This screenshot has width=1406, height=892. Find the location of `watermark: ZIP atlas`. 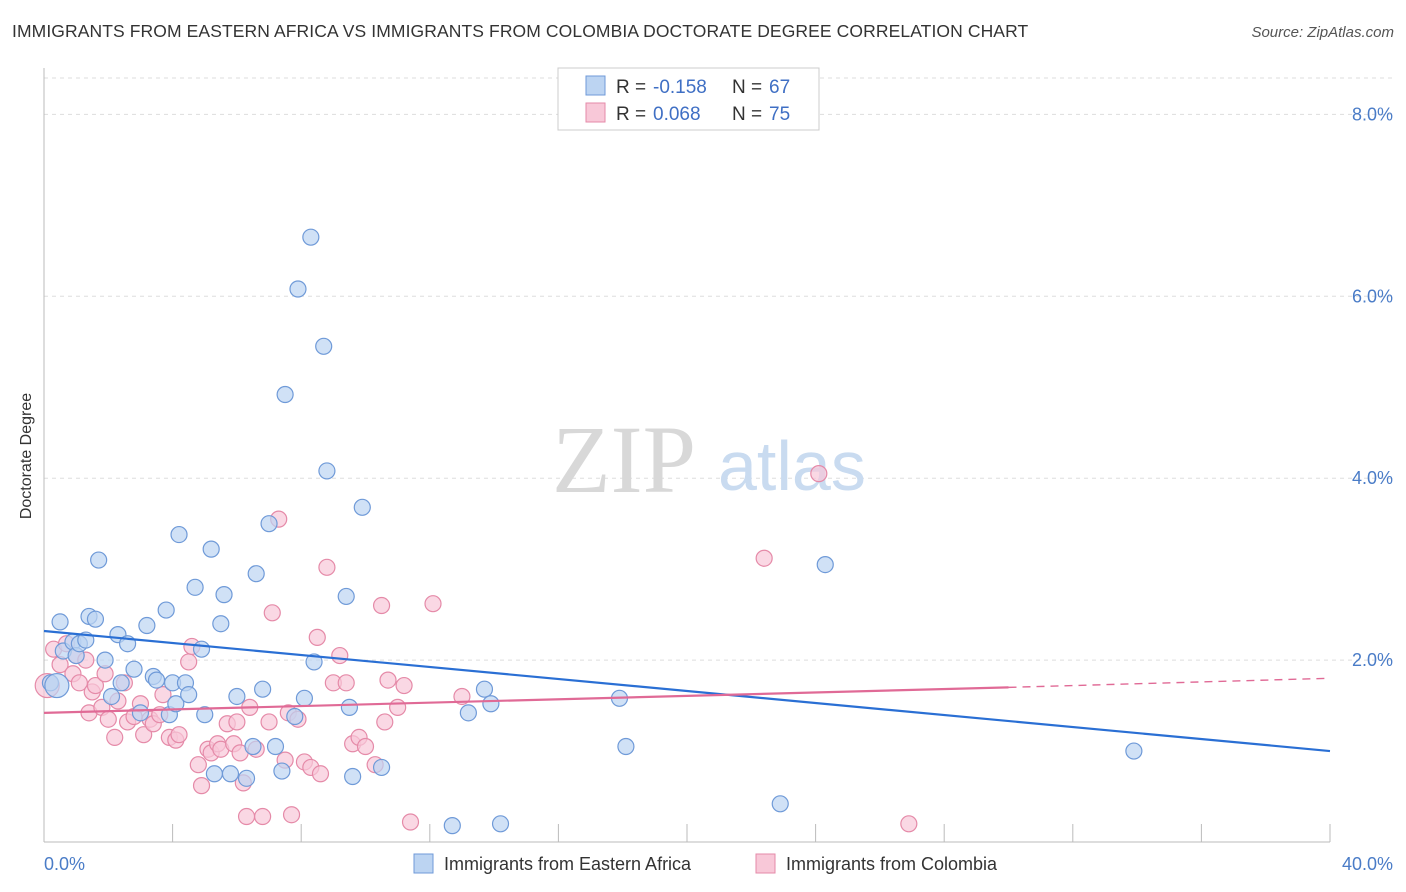

watermark: ZIP atlas is located at coordinates (709, 459).